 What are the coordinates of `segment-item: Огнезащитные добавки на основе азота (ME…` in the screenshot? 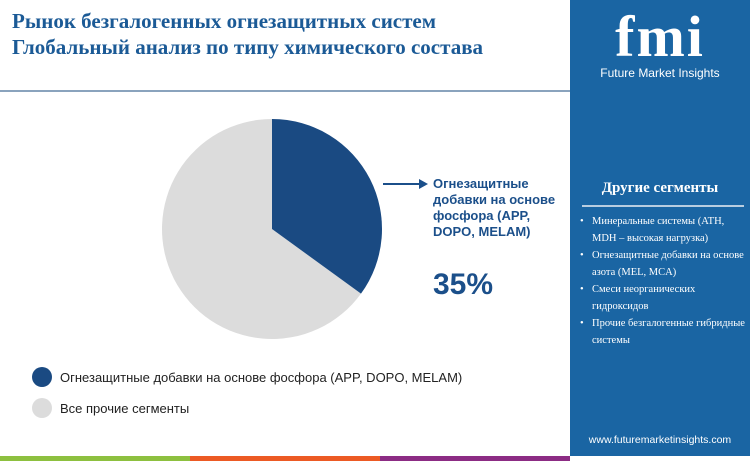 It's located at (662, 264).